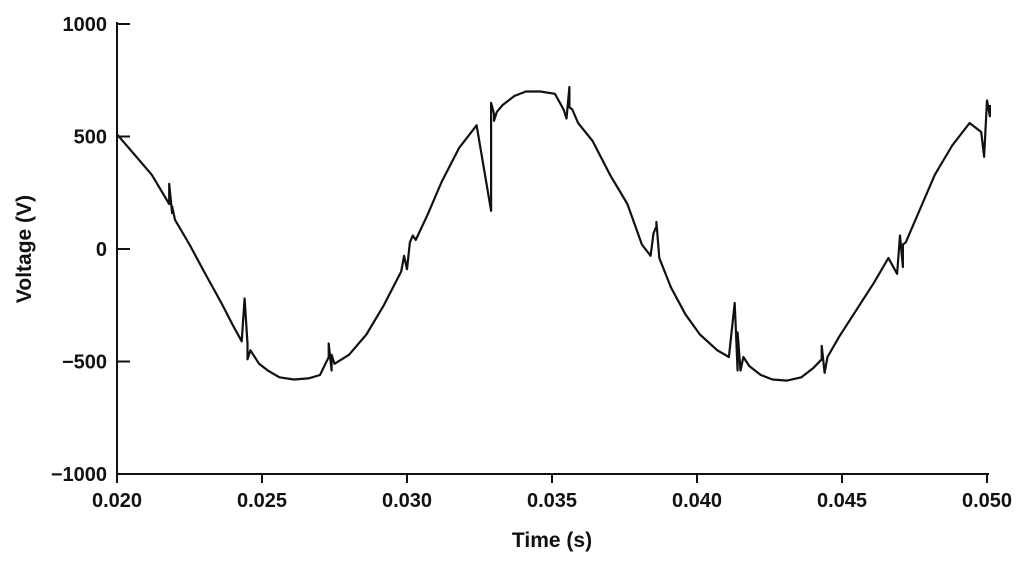 Image resolution: width=1024 pixels, height=568 pixels. I want to click on y-tick-label: −1000, so click(79, 475).